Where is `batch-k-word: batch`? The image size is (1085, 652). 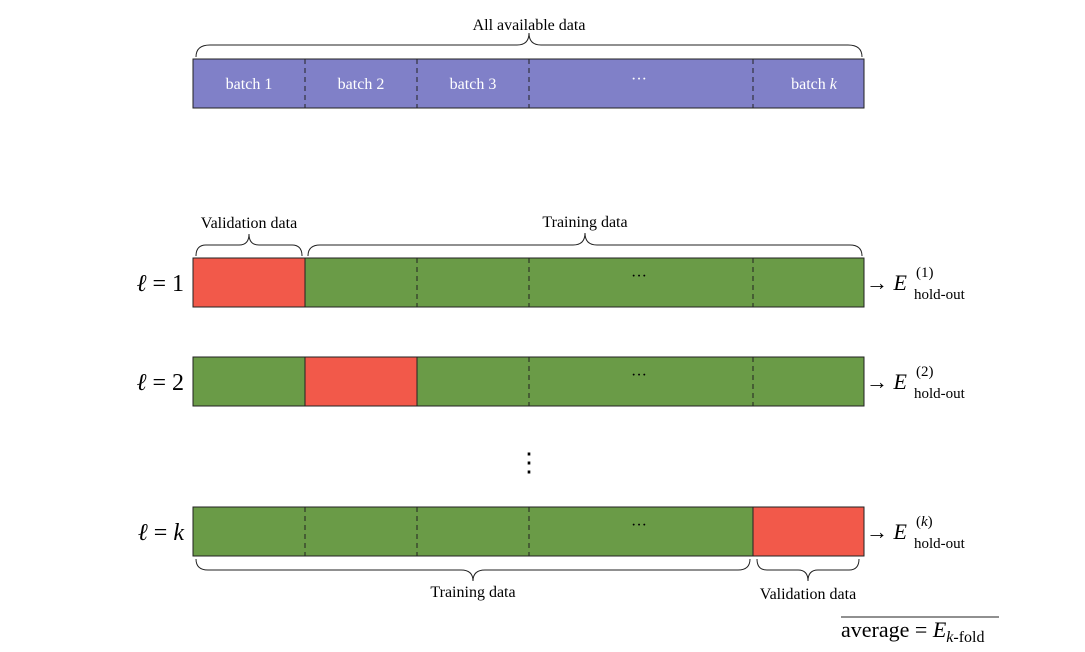
batch-k-word: batch is located at coordinates (808, 84).